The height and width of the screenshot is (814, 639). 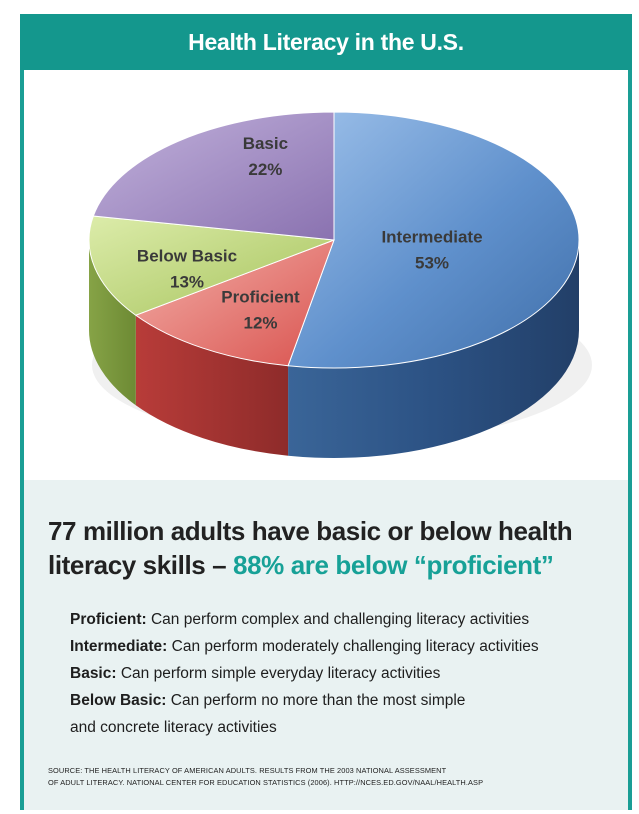 What do you see at coordinates (212, 385) in the screenshot?
I see `pie-side-proficient` at bounding box center [212, 385].